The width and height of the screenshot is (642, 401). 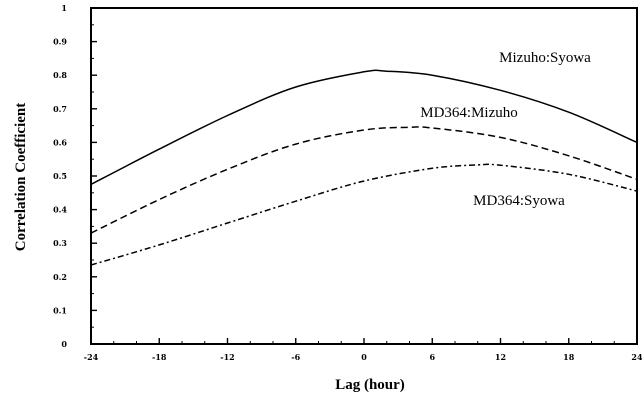 What do you see at coordinates (295, 357) in the screenshot?
I see `x-tick-label: -6` at bounding box center [295, 357].